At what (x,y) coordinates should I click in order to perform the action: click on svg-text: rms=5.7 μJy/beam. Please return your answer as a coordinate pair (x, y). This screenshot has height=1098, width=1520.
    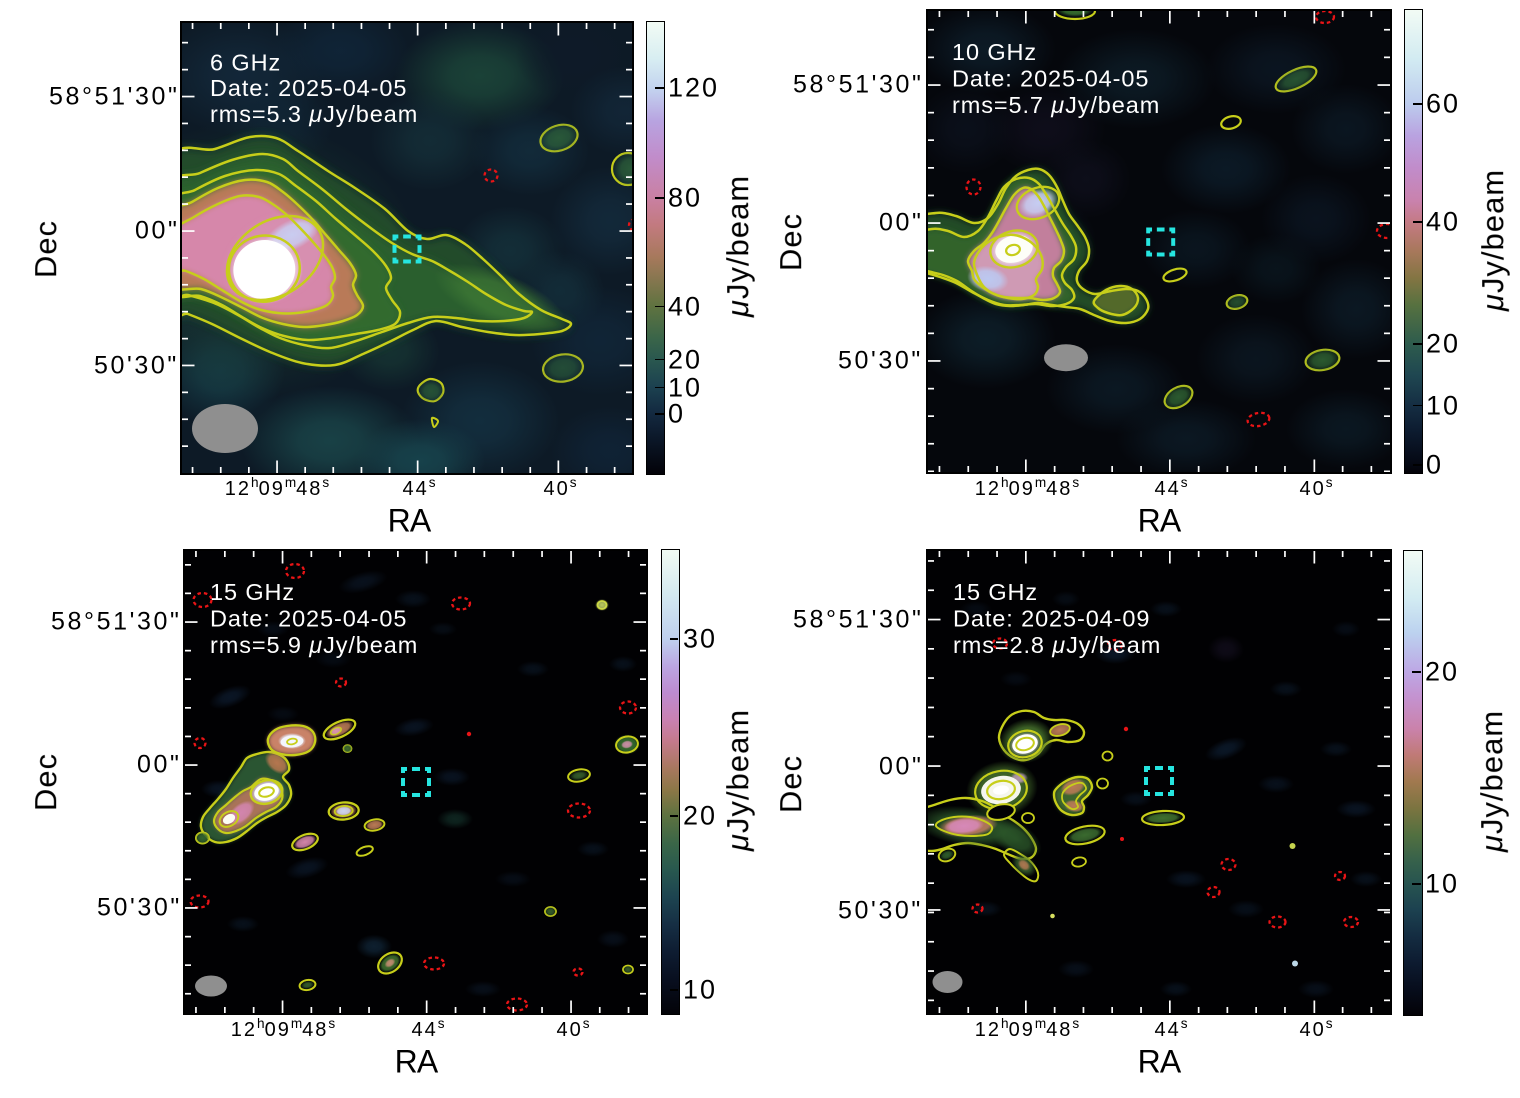
    Looking at the image, I should click on (1056, 105).